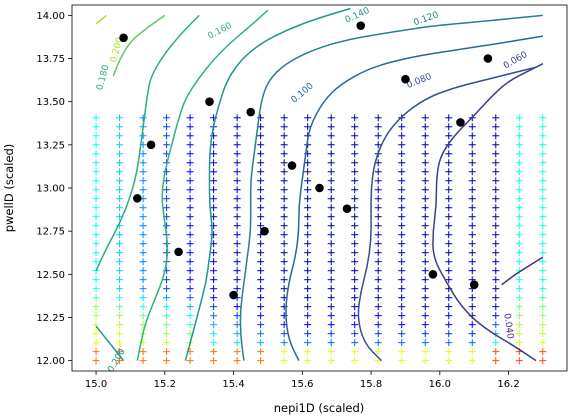 This screenshot has width=573, height=418. I want to click on x-tick-label: 15.6, so click(302, 384).